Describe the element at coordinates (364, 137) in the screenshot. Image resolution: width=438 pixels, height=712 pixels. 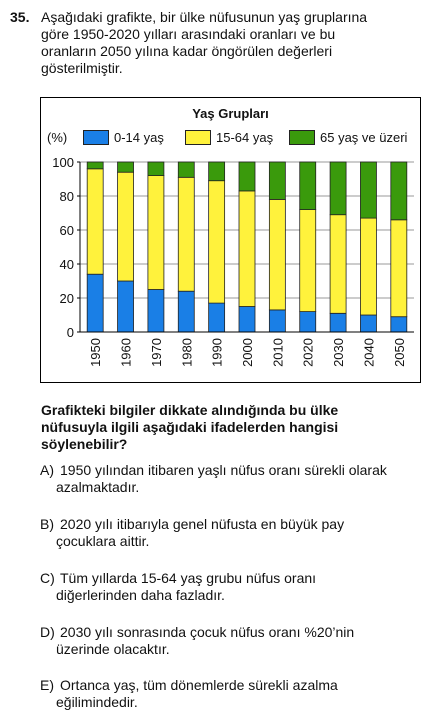
I see `legend-label-65-plus: 65 yaş ve üzeri` at that location.